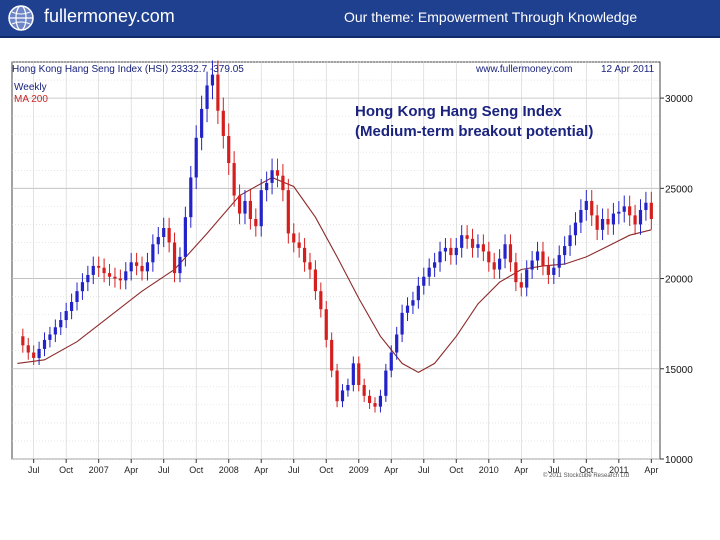  What do you see at coordinates (31, 99) in the screenshot?
I see `legend-ma200: MA 200` at bounding box center [31, 99].